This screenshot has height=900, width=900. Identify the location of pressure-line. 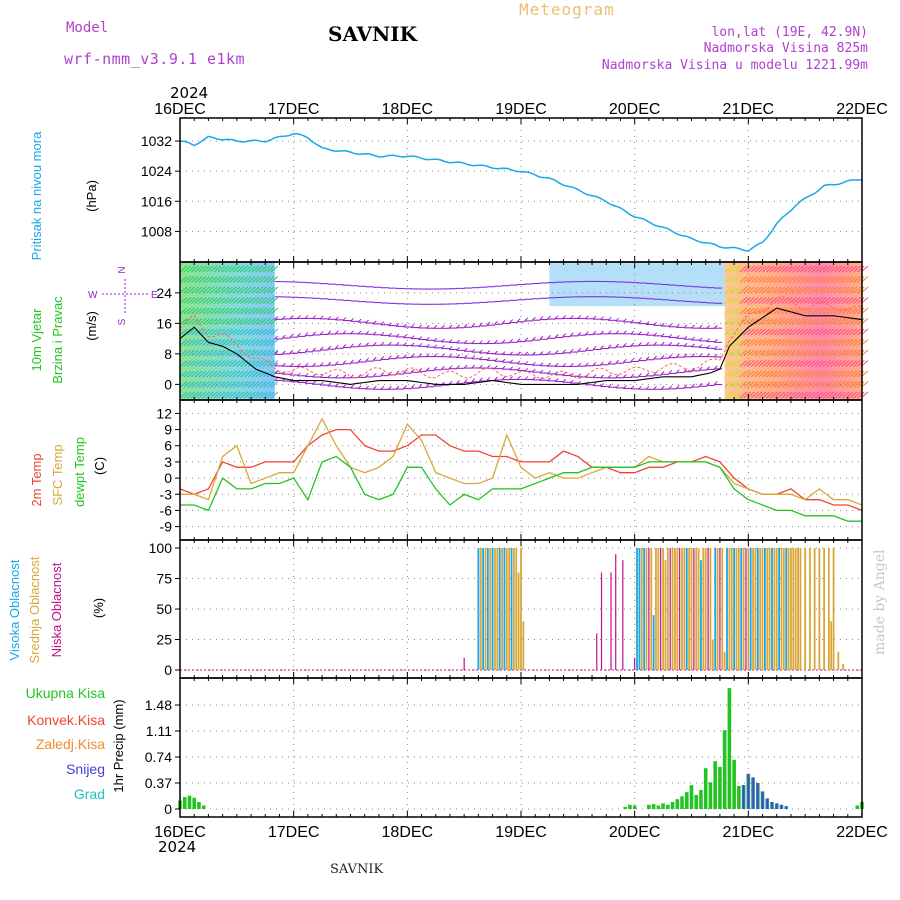
(521, 192).